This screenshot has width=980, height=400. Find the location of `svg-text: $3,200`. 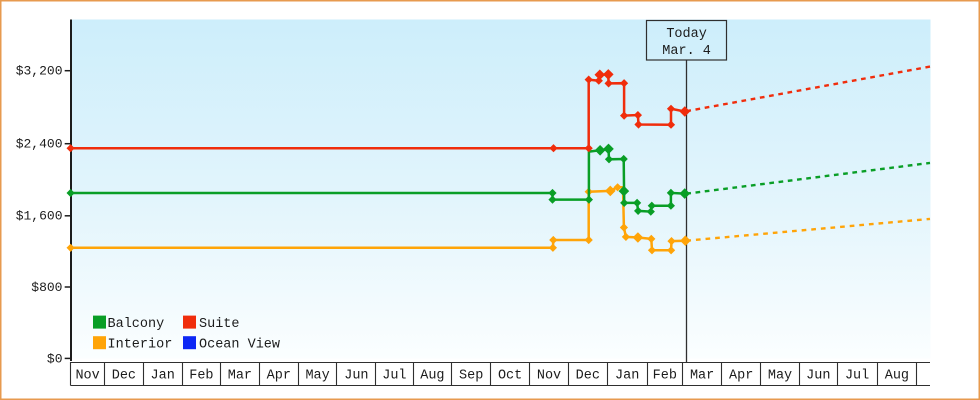

svg-text: $3,200 is located at coordinates (39, 71).